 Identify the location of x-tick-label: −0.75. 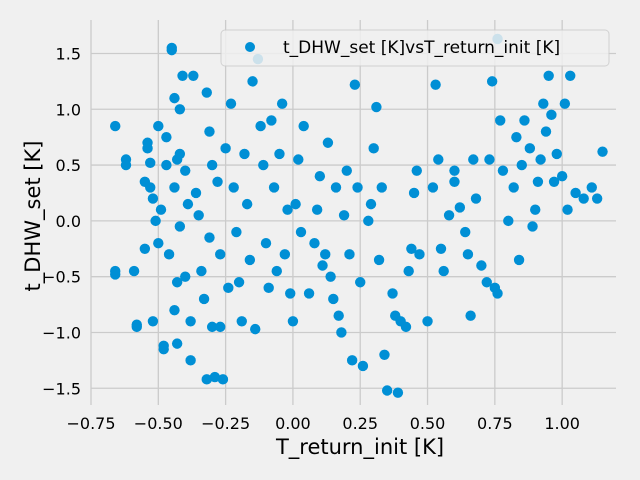
(90, 423).